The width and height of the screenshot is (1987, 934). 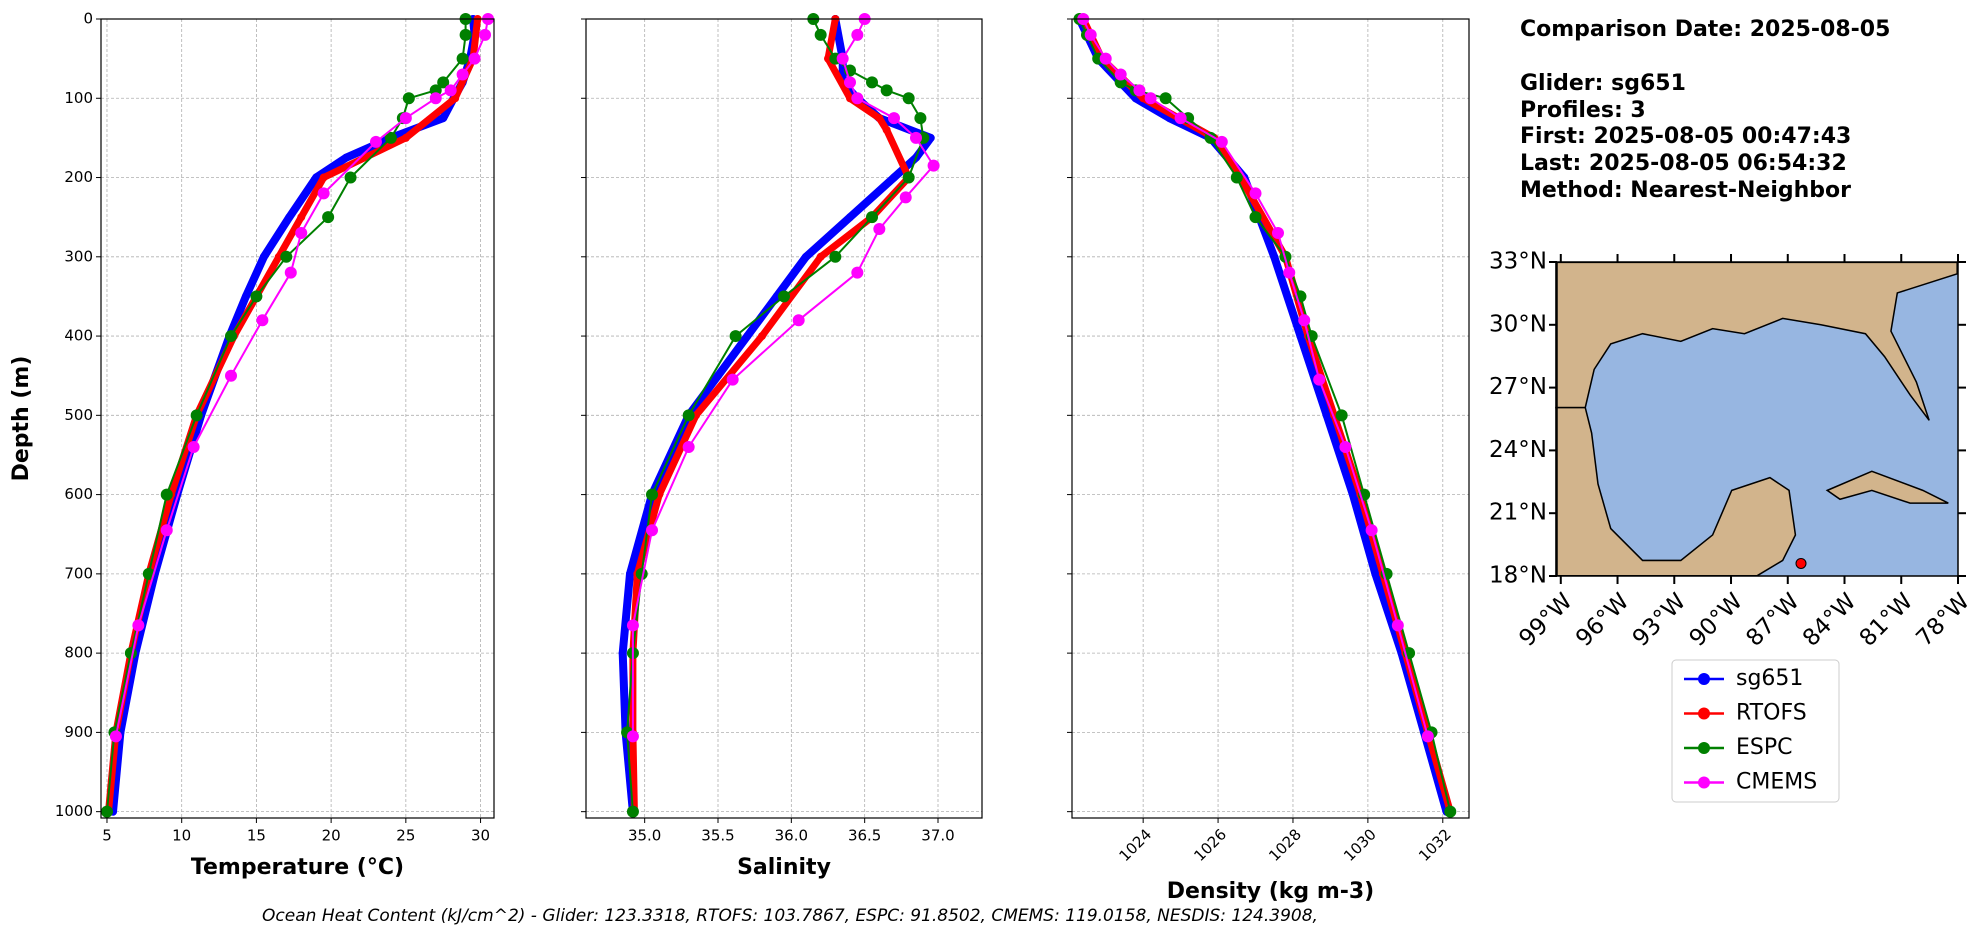 What do you see at coordinates (21, 419) in the screenshot?
I see `y-axis-label: Depth (m)` at bounding box center [21, 419].